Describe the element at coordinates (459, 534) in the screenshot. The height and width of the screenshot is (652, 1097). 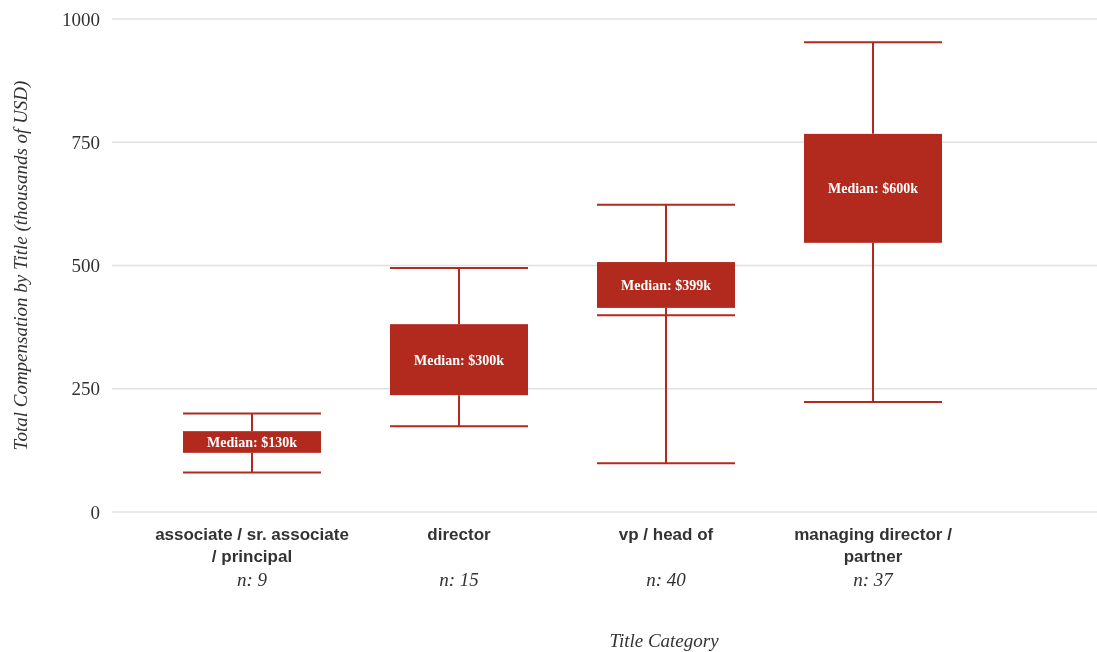
I see `x-tick-label: director` at that location.